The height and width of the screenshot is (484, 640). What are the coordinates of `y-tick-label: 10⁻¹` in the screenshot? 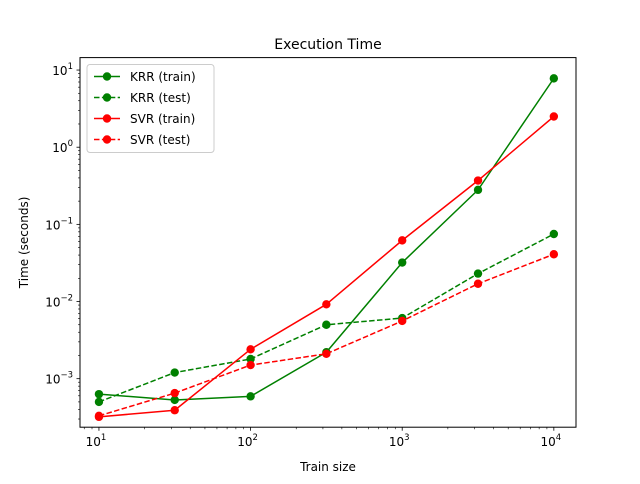 It's located at (59, 224).